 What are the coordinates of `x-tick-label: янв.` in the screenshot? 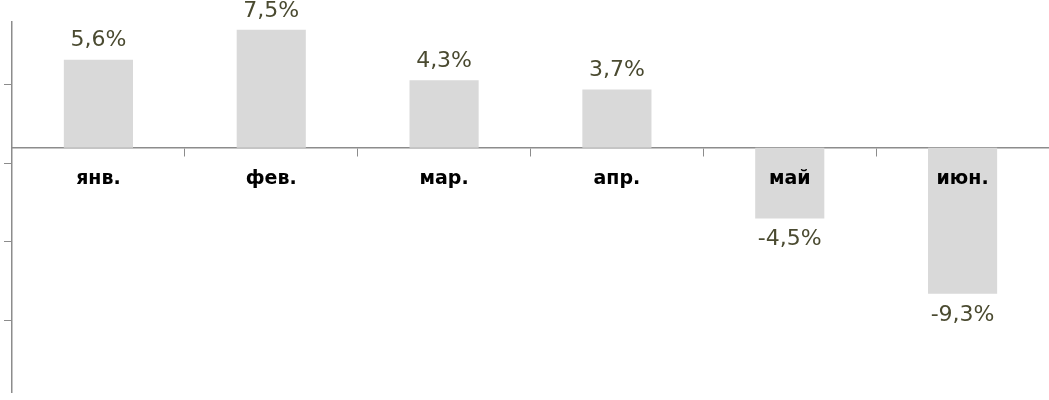 It's located at (98, 177).